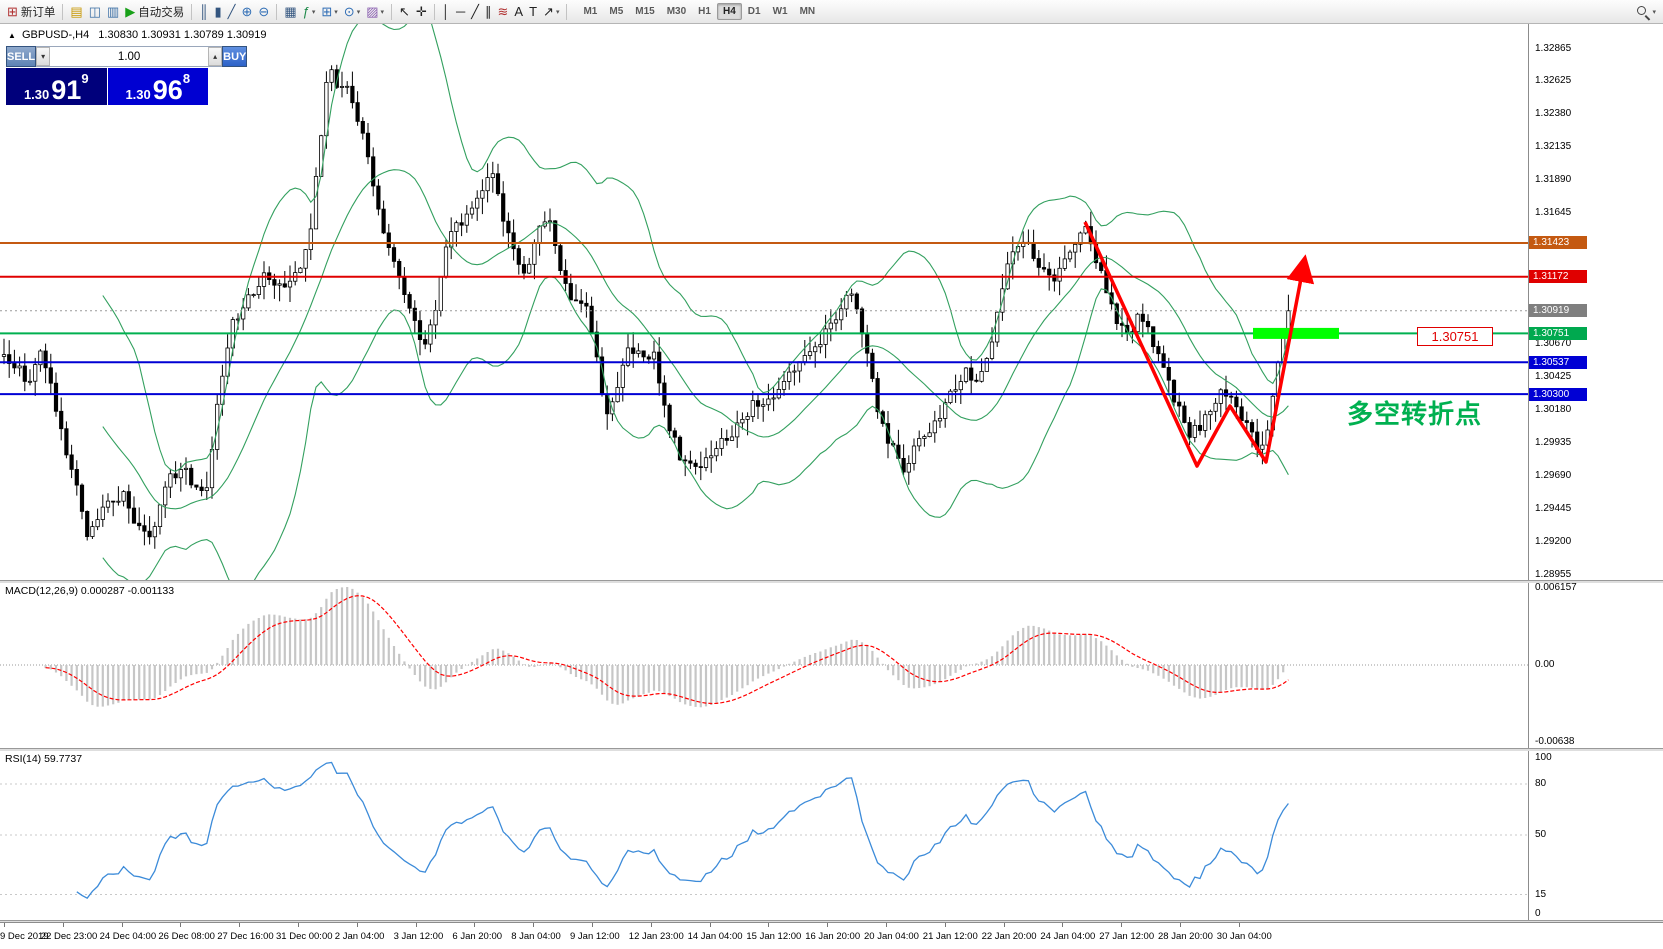 The image size is (1663, 949). What do you see at coordinates (157, 86) in the screenshot?
I see `ask-price-display: 1.30 96 8` at bounding box center [157, 86].